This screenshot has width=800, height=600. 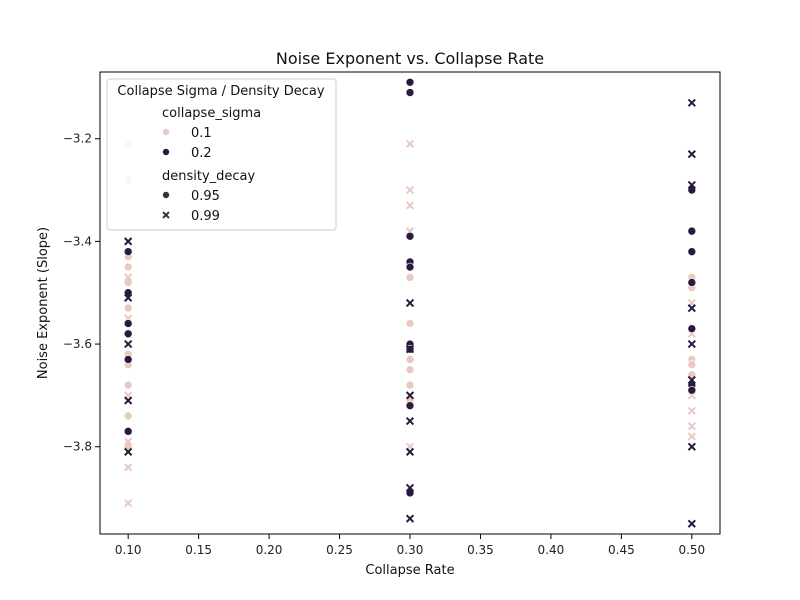 What do you see at coordinates (339, 550) in the screenshot?
I see `x-tick-label: 0.25` at bounding box center [339, 550].